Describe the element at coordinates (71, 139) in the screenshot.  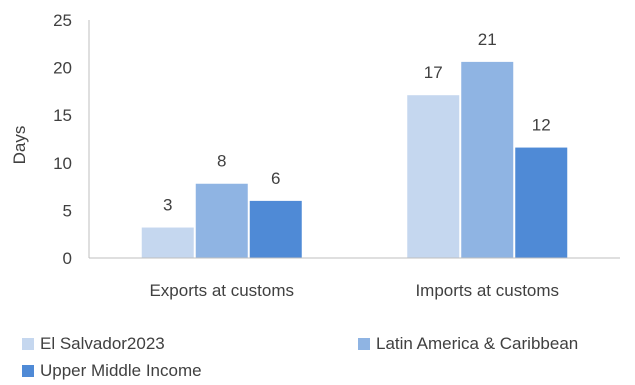
I see `y-axis: 0 5 10 15 20 25` at that location.